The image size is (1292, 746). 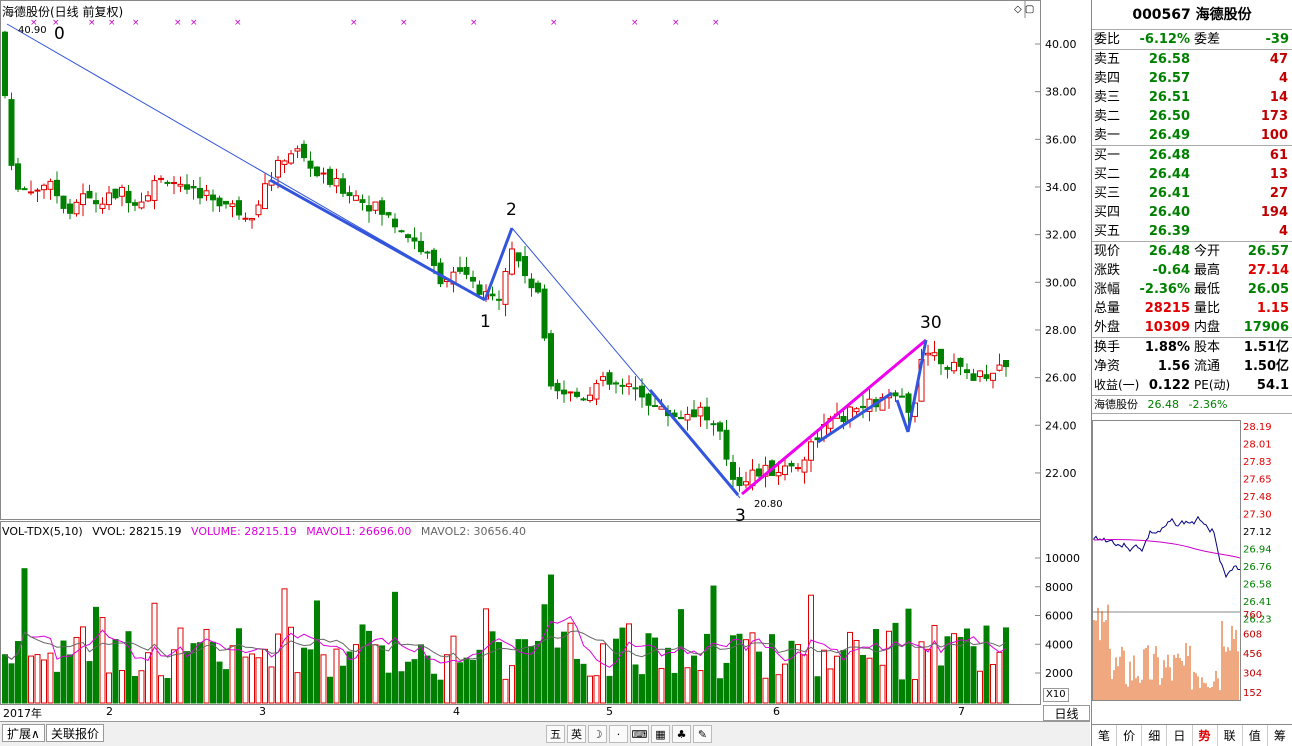 What do you see at coordinates (22, 713) in the screenshot?
I see `date-label: 2017年` at bounding box center [22, 713].